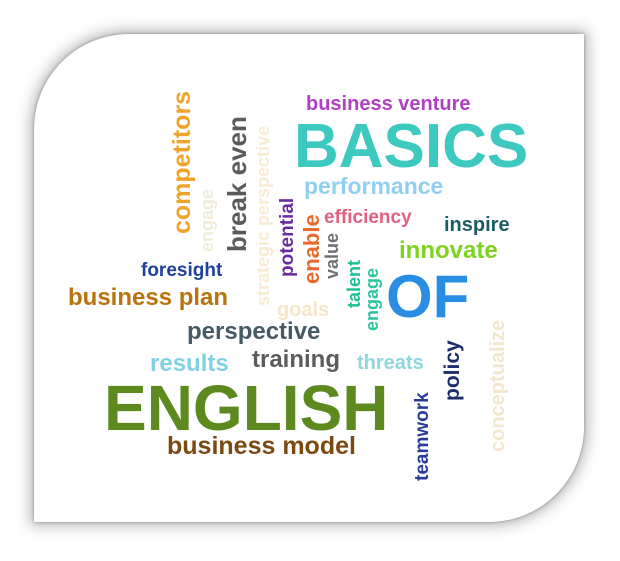 Image resolution: width=620 pixels, height=561 pixels. Describe the element at coordinates (182, 162) in the screenshot. I see `word-competitors: competitors` at that location.